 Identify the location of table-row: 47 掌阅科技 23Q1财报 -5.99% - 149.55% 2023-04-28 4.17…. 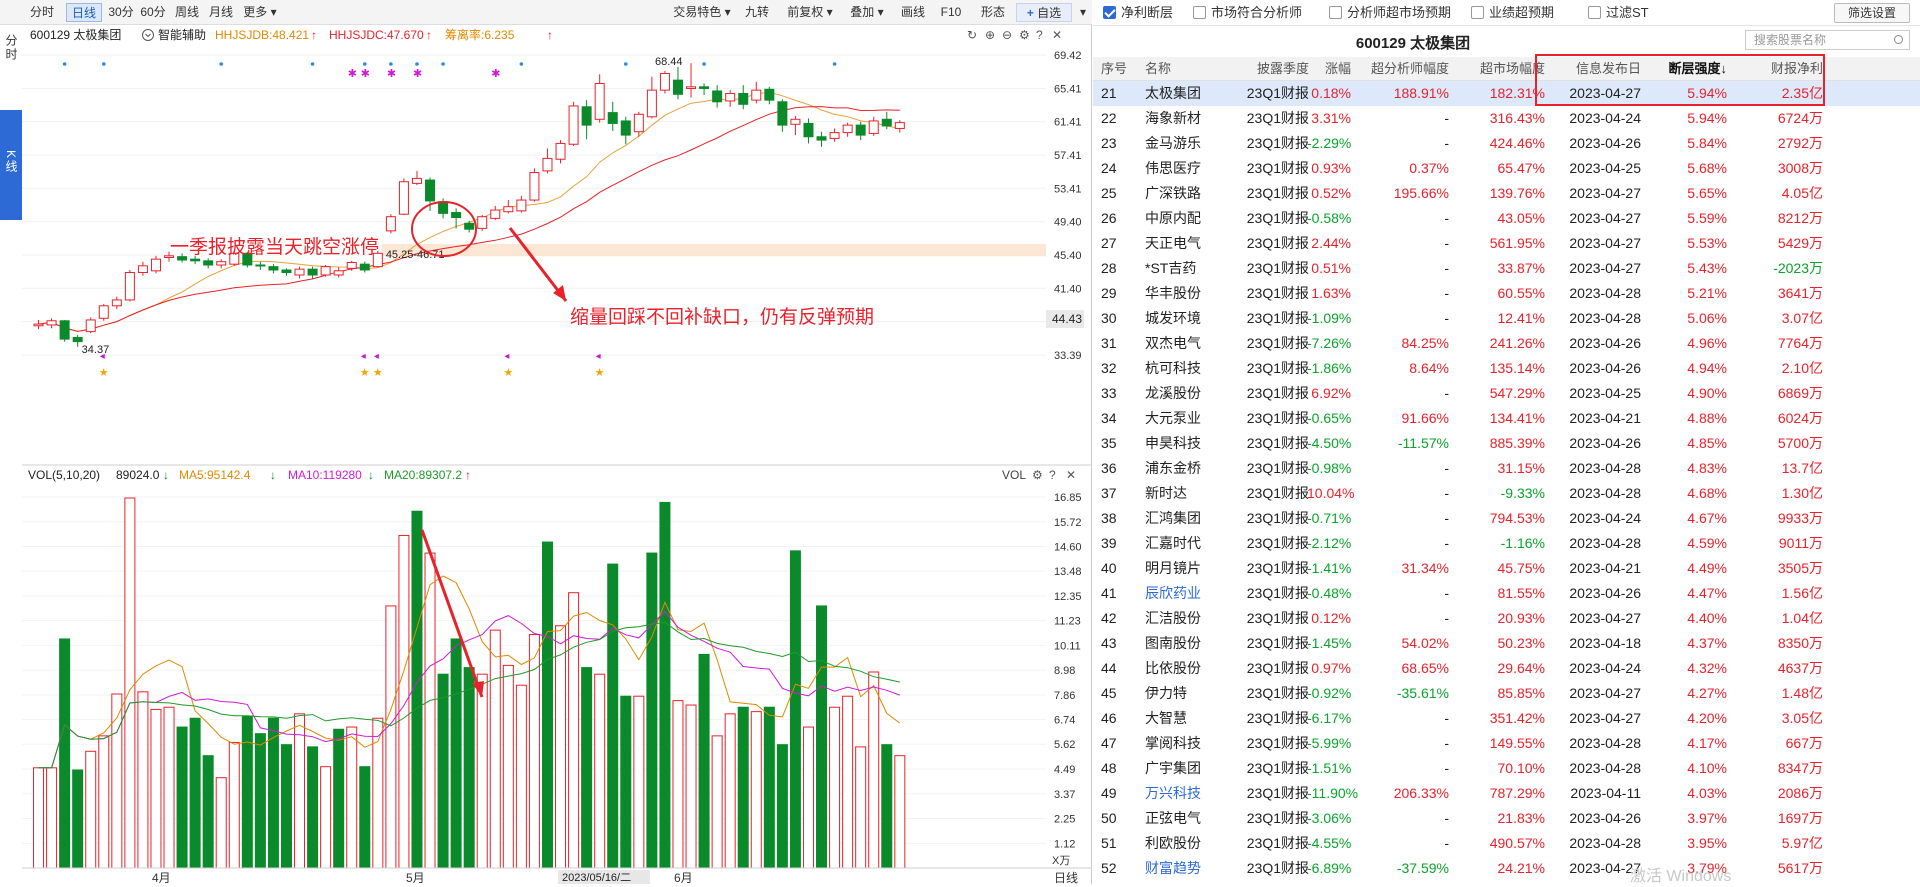
(1506, 743).